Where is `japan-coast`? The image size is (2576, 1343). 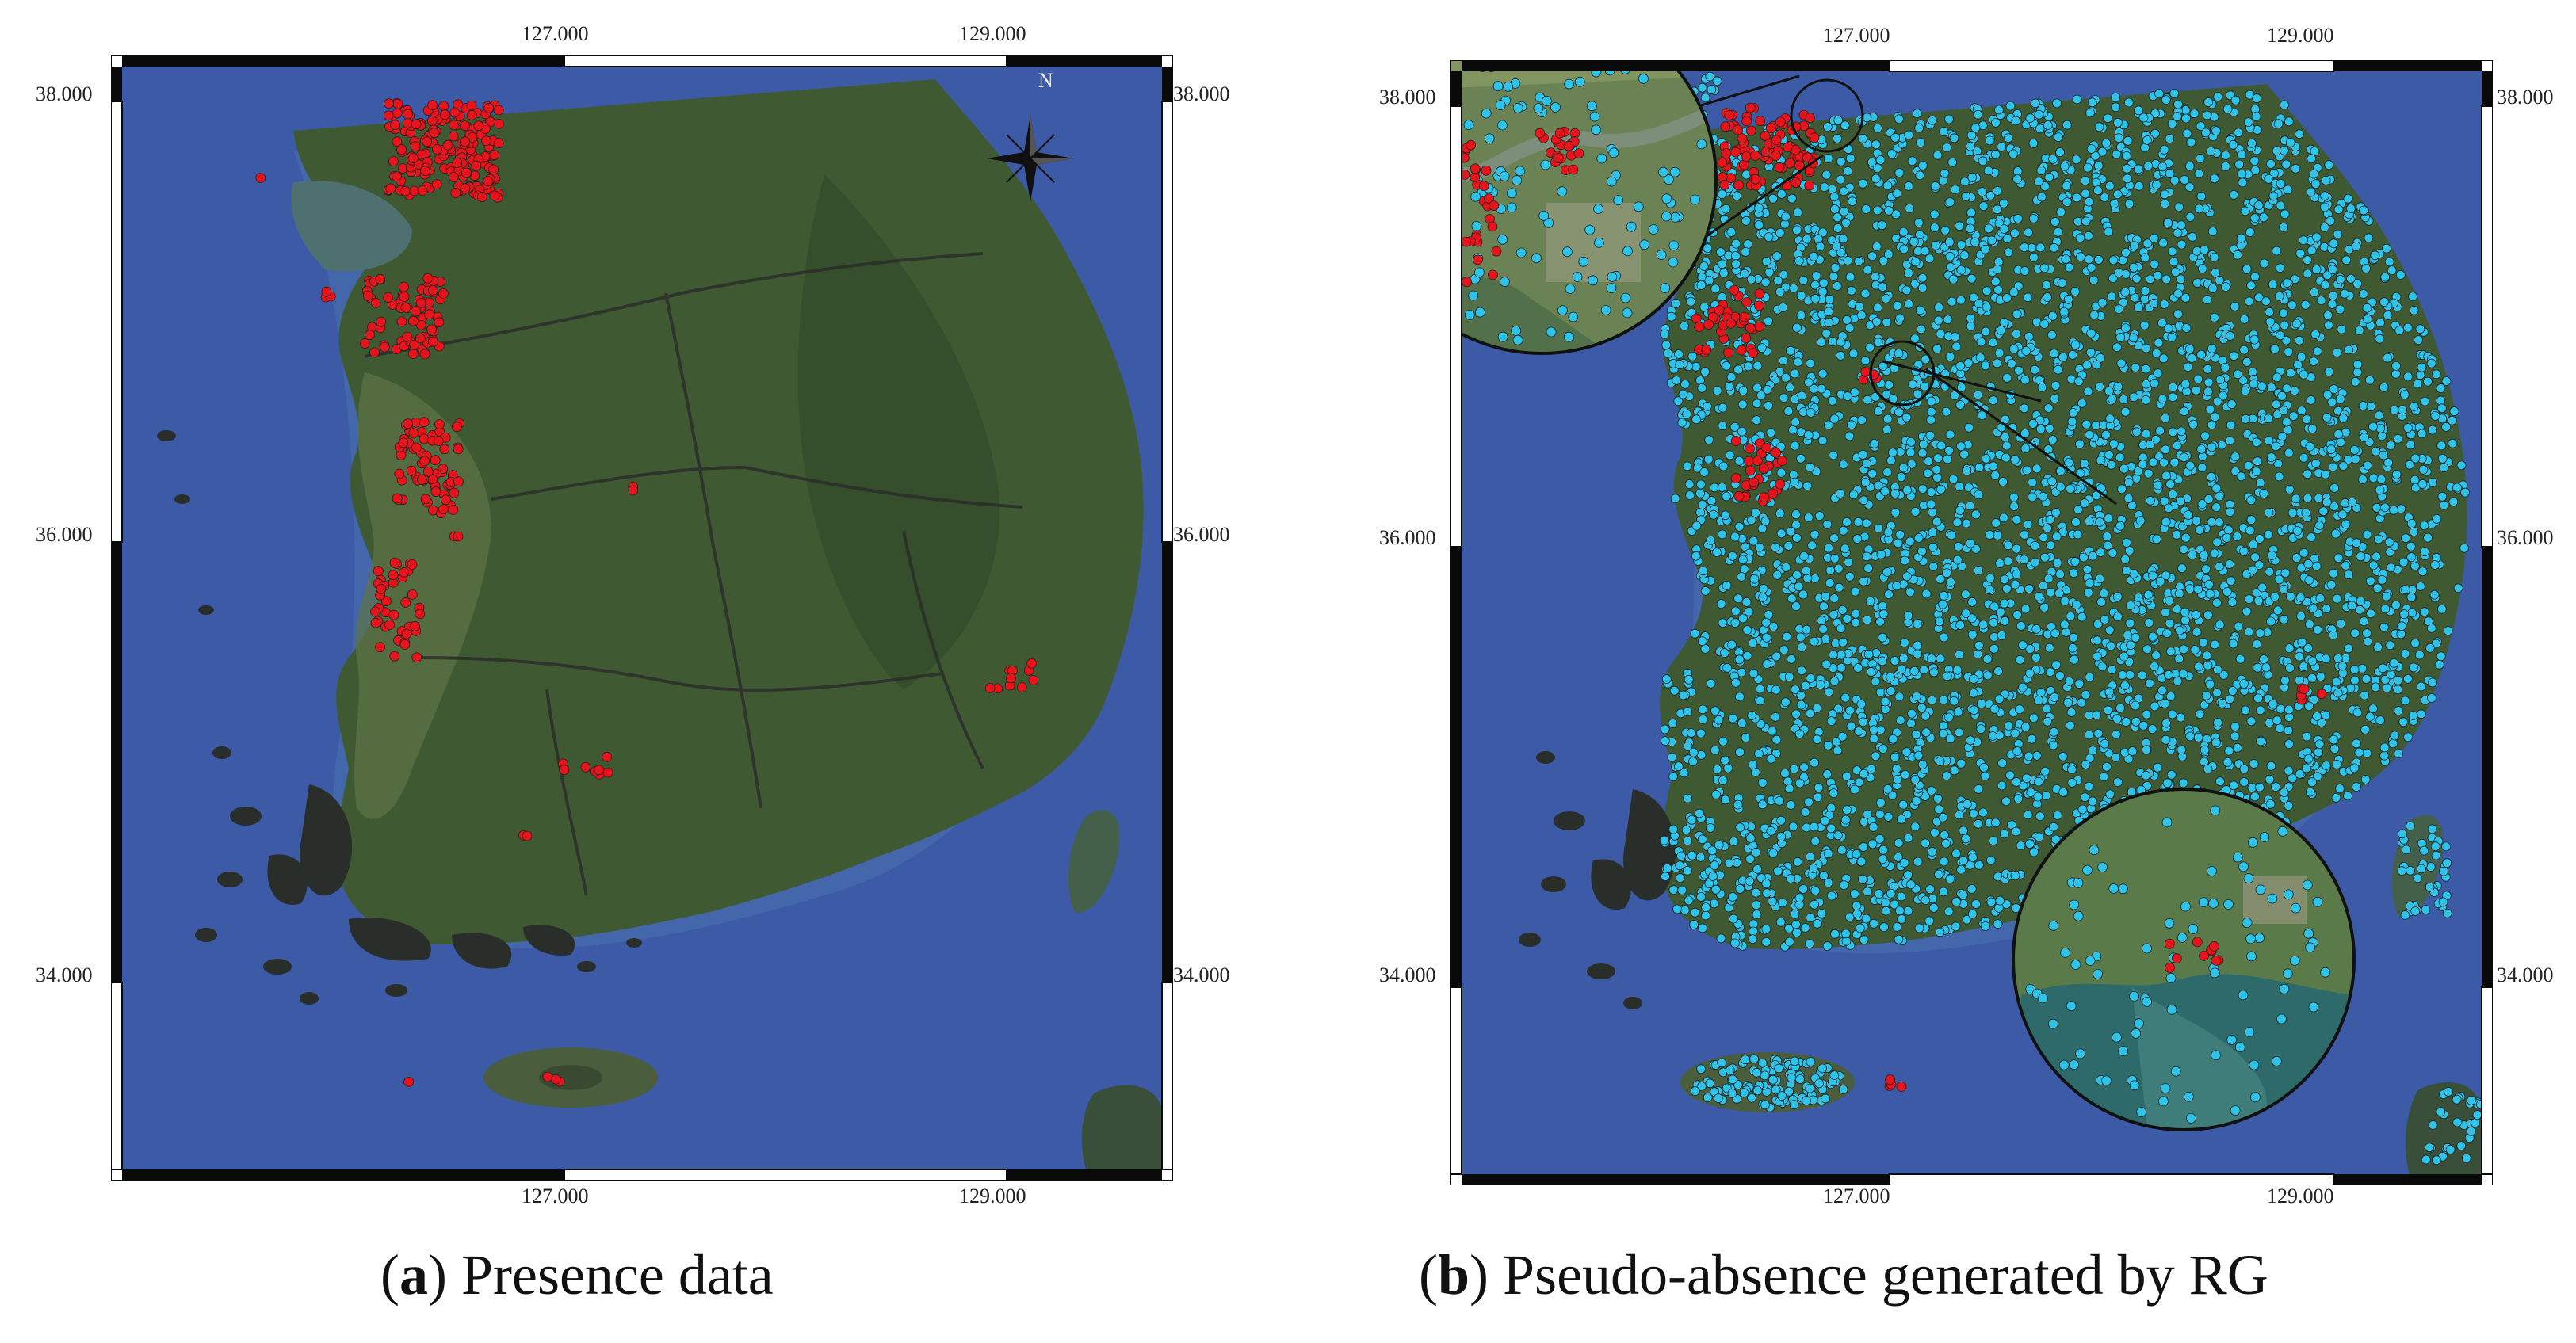
japan-coast is located at coordinates (2443, 1128).